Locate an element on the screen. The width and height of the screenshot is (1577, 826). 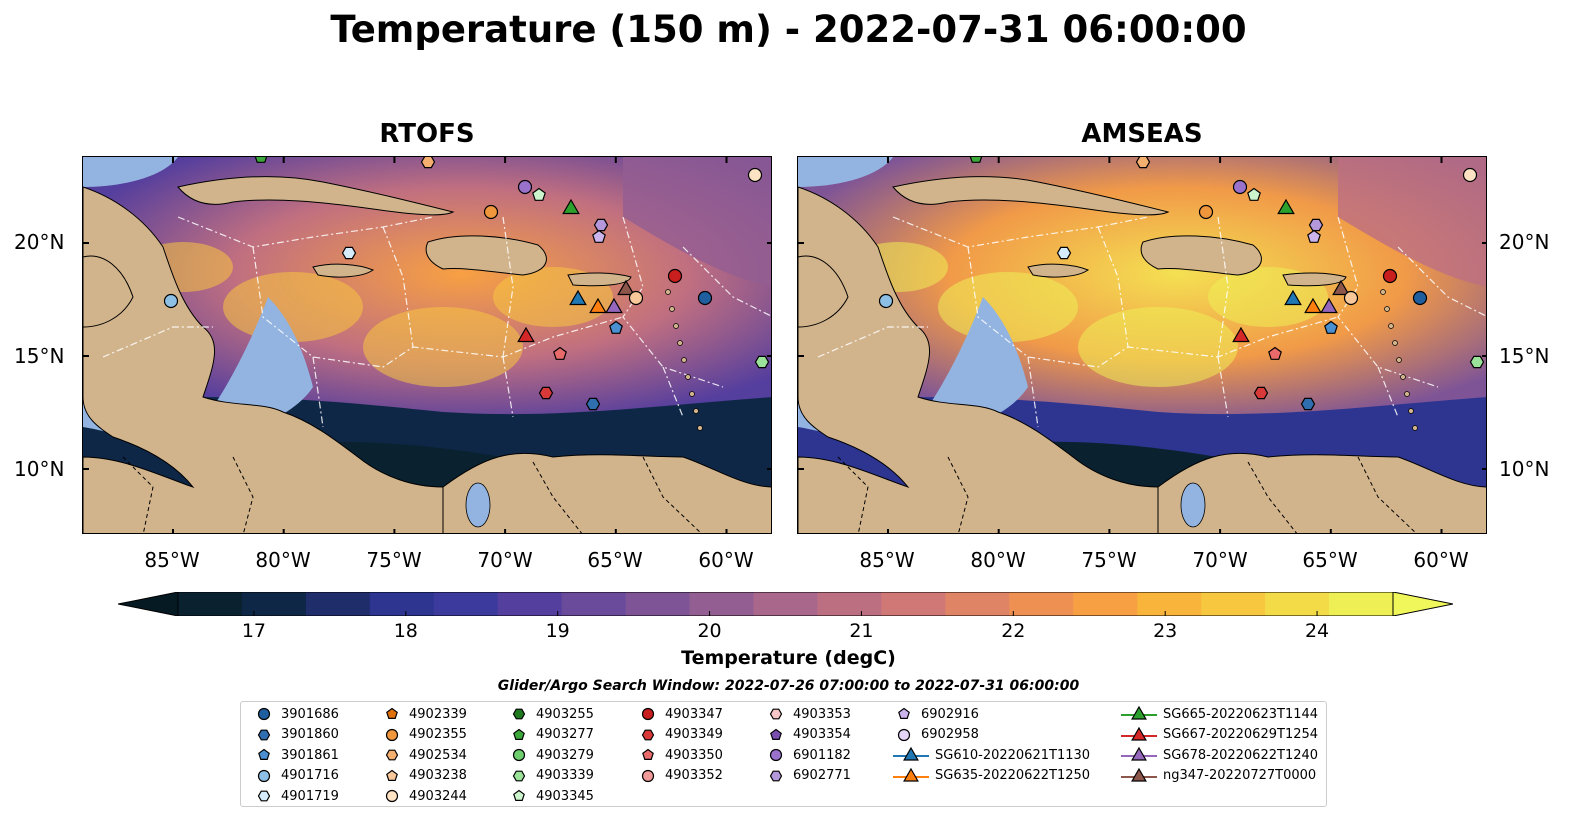
legend-label: 3901861 is located at coordinates (310, 755).